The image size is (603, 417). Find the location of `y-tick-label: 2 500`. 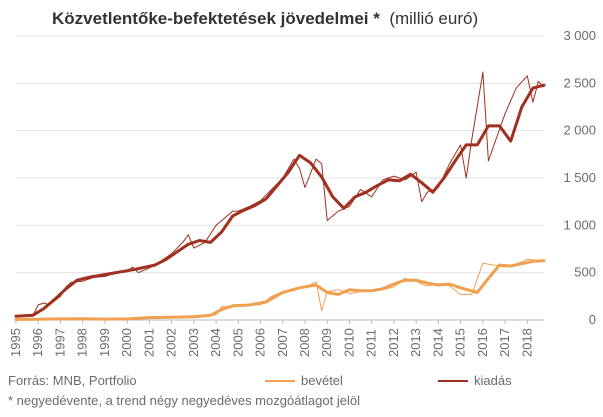

y-tick-label: 2 500 is located at coordinates (579, 82).